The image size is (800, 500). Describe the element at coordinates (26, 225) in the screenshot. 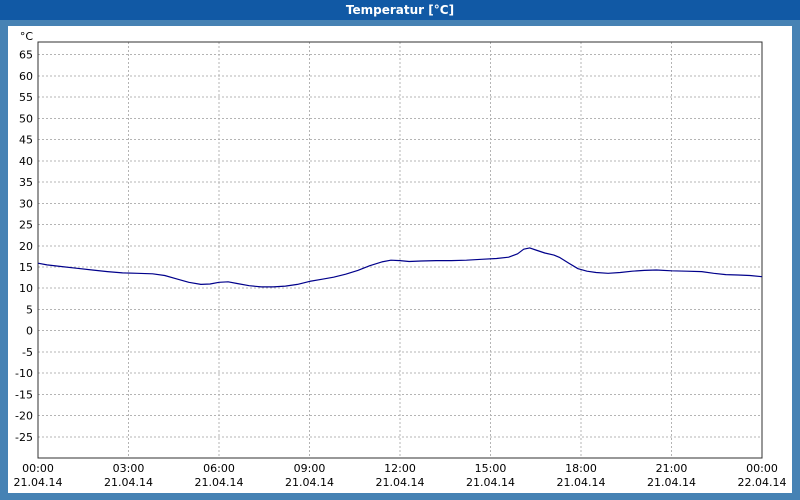

I see `y-tick-label: 25` at that location.